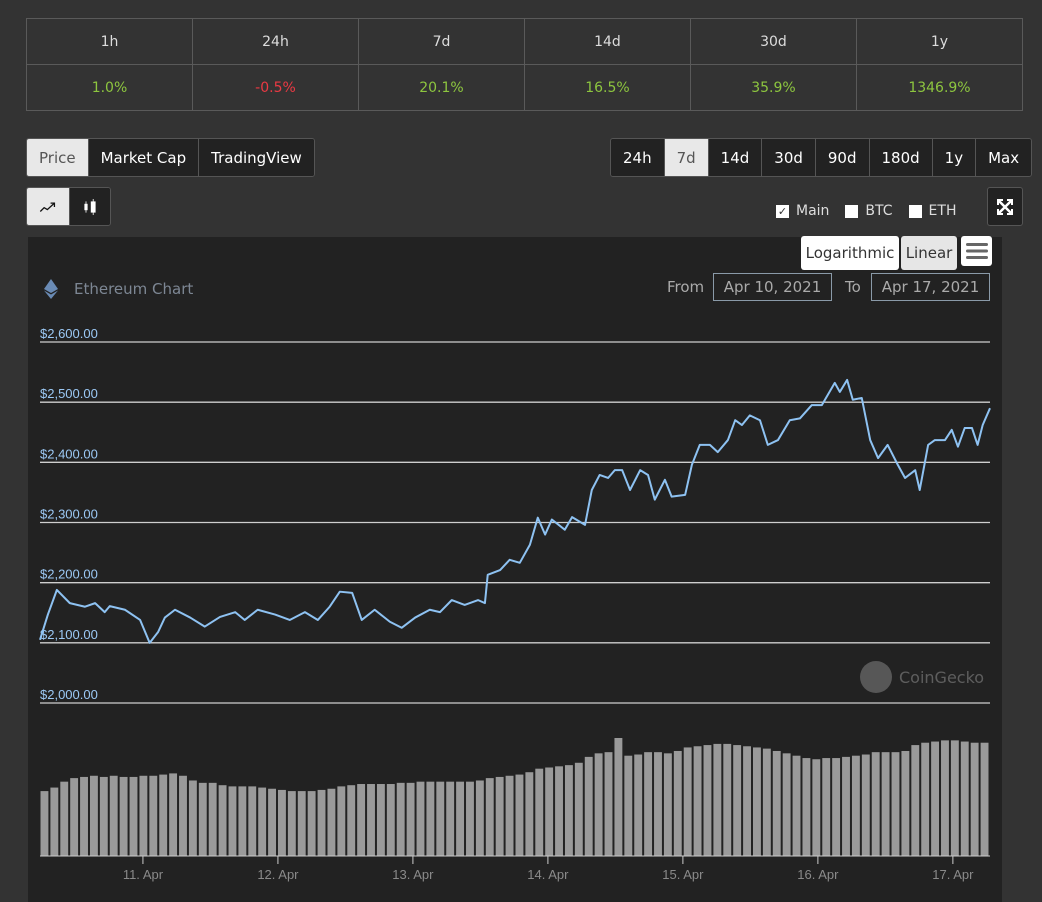 This screenshot has width=1042, height=902. I want to click on line-chart-button, so click(48, 206).